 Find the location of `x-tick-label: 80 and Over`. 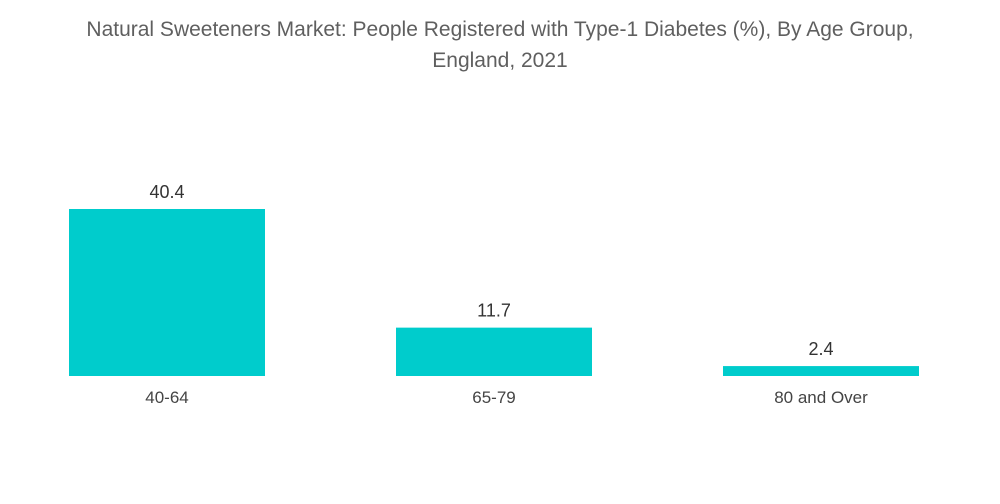

x-tick-label: 80 and Over is located at coordinates (821, 397).